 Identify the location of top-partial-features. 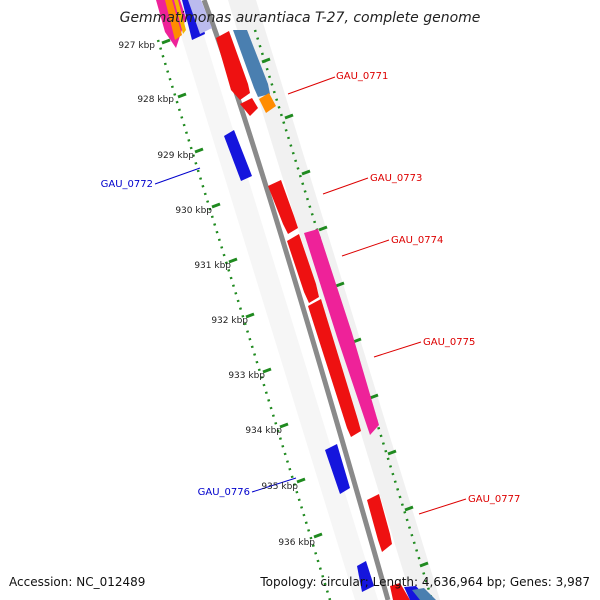
(184, 24).